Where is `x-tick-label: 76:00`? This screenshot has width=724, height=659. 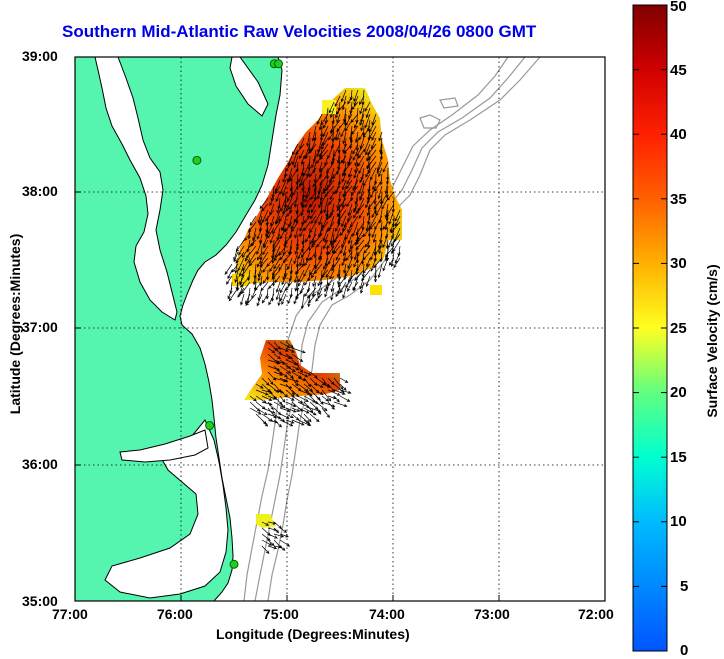 x-tick-label: 76:00 is located at coordinates (175, 614).